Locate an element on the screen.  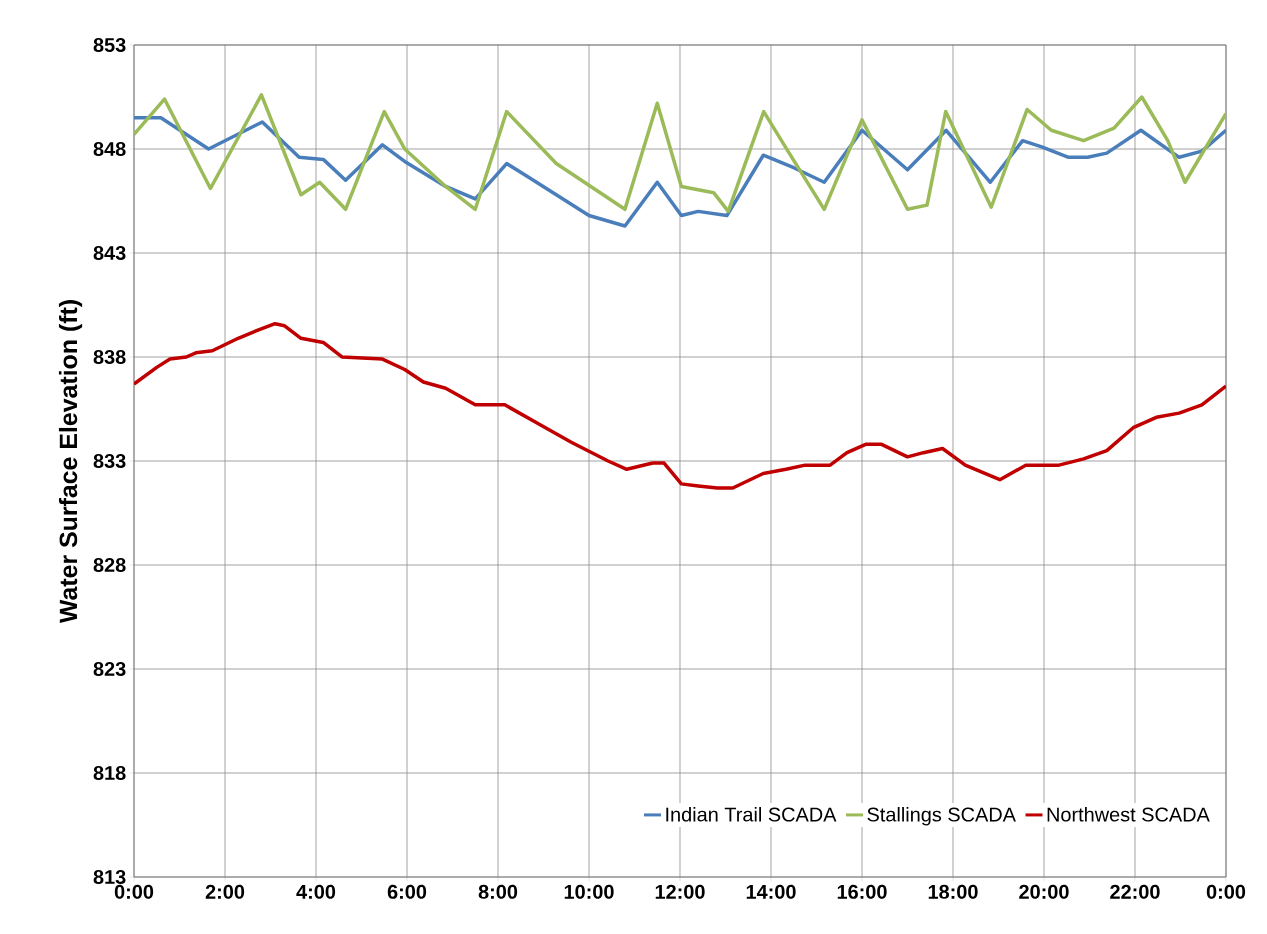
legend-label: Indian Trail SCADA is located at coordinates (751, 814).